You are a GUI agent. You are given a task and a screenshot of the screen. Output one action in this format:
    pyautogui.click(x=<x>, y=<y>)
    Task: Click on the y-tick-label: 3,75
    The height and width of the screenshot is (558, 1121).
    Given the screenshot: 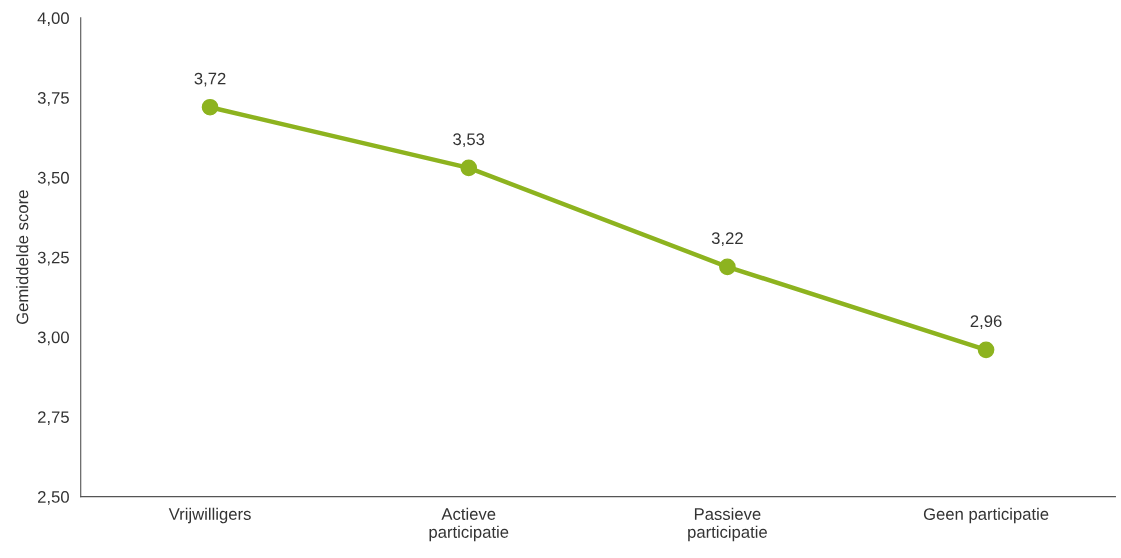 What is the action you would take?
    pyautogui.click(x=53, y=99)
    